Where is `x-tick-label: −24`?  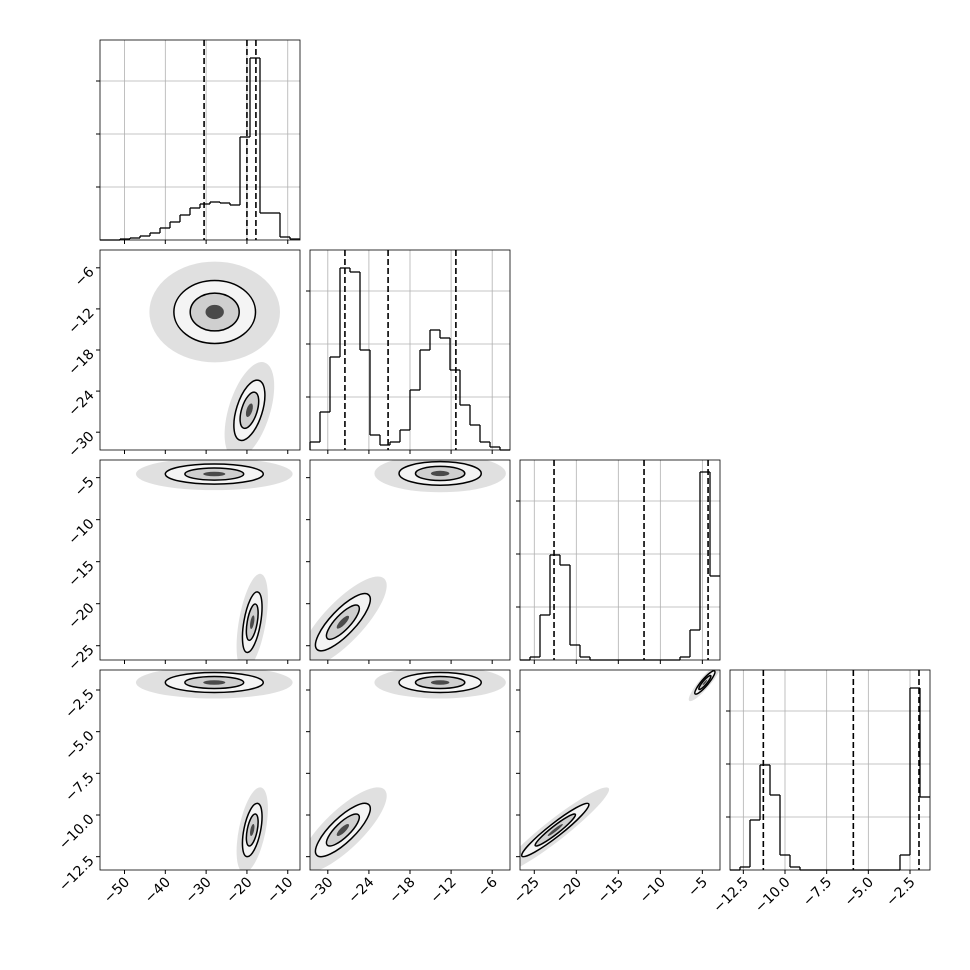 x-tick-label: −24 is located at coordinates (361, 890).